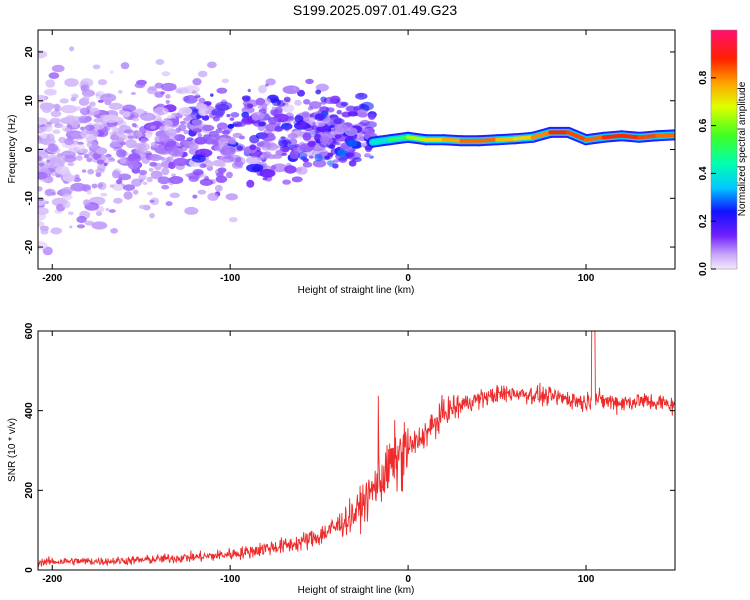  What do you see at coordinates (29, 490) in the screenshot?
I see `y-tick-label: 200` at bounding box center [29, 490].